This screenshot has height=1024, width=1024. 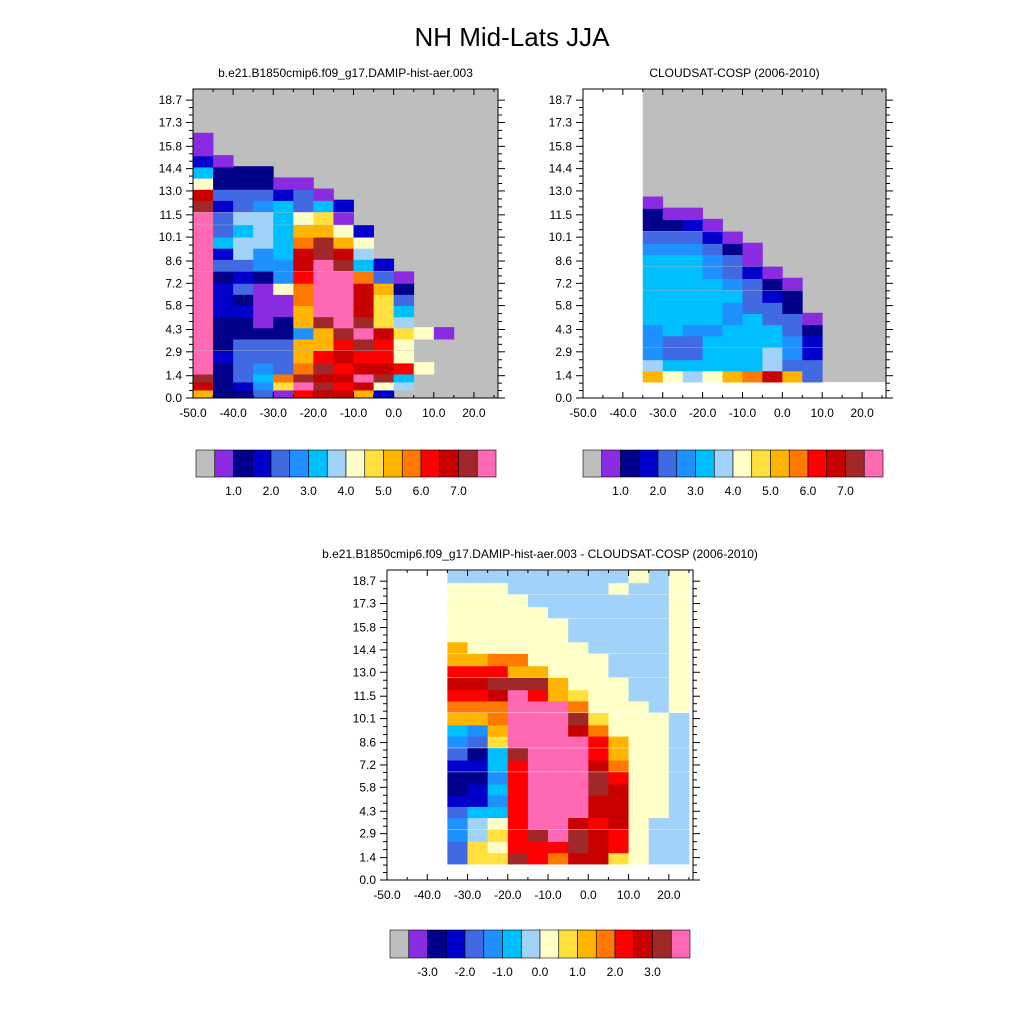 What do you see at coordinates (468, 895) in the screenshot?
I see `x-tick-label: -30.0` at bounding box center [468, 895].